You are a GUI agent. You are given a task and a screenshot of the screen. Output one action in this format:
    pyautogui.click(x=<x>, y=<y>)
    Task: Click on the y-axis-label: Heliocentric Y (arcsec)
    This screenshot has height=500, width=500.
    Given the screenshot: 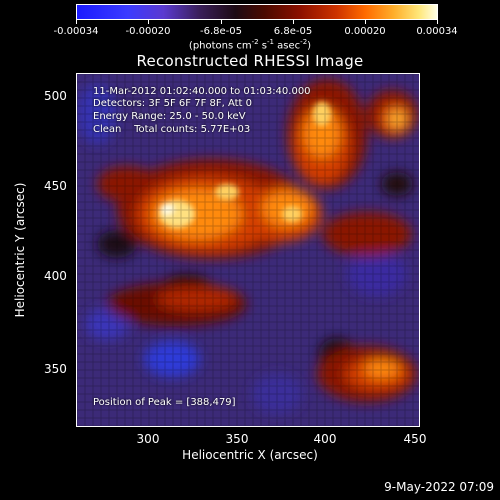 What is the action you would take?
    pyautogui.click(x=20, y=250)
    